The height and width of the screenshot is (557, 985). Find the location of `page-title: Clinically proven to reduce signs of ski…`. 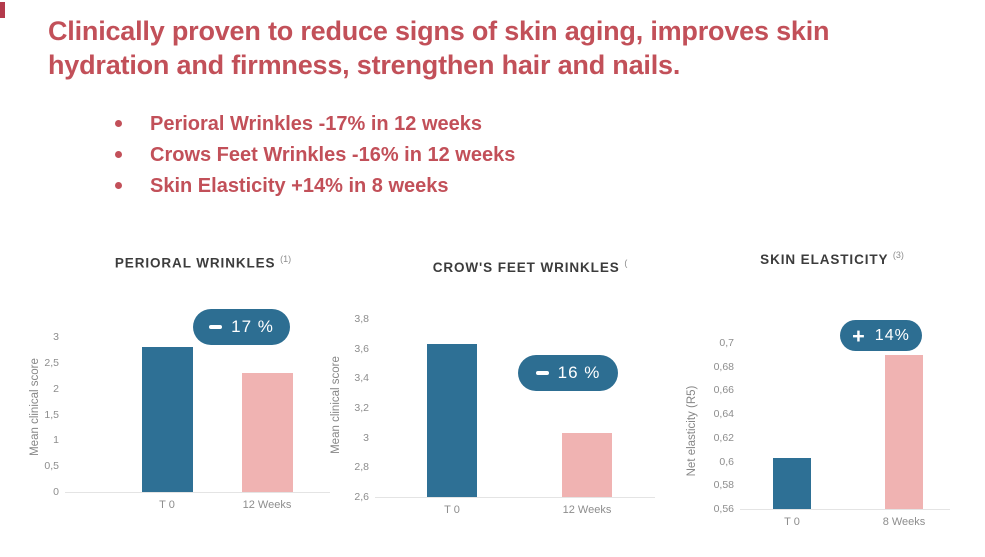

page-title: Clinically proven to reduce signs of ski… is located at coordinates (439, 48).